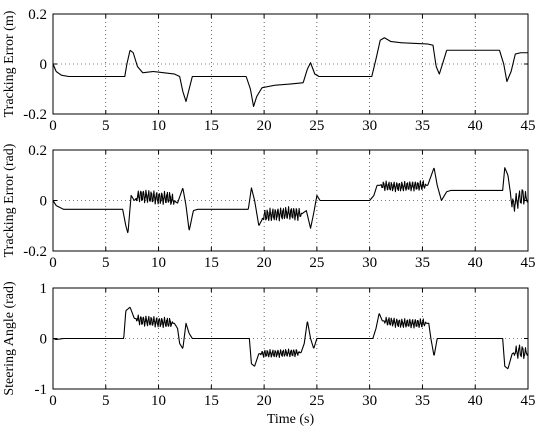  What do you see at coordinates (41, 390) in the screenshot?
I see `y-tick-label: -1` at bounding box center [41, 390].